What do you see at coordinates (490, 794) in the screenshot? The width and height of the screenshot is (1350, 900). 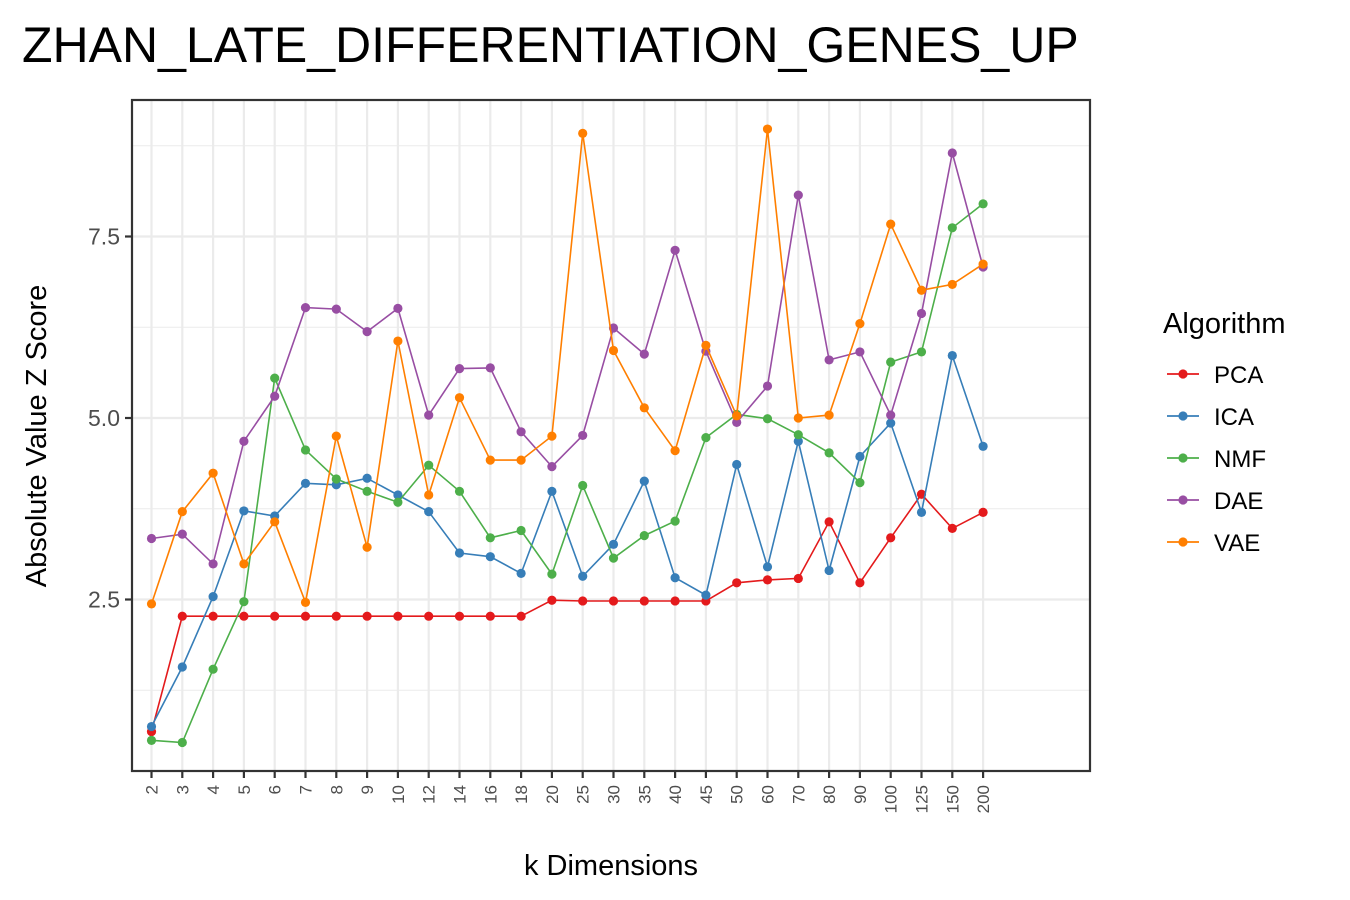 I see `x-tick-label: 16` at bounding box center [490, 794].